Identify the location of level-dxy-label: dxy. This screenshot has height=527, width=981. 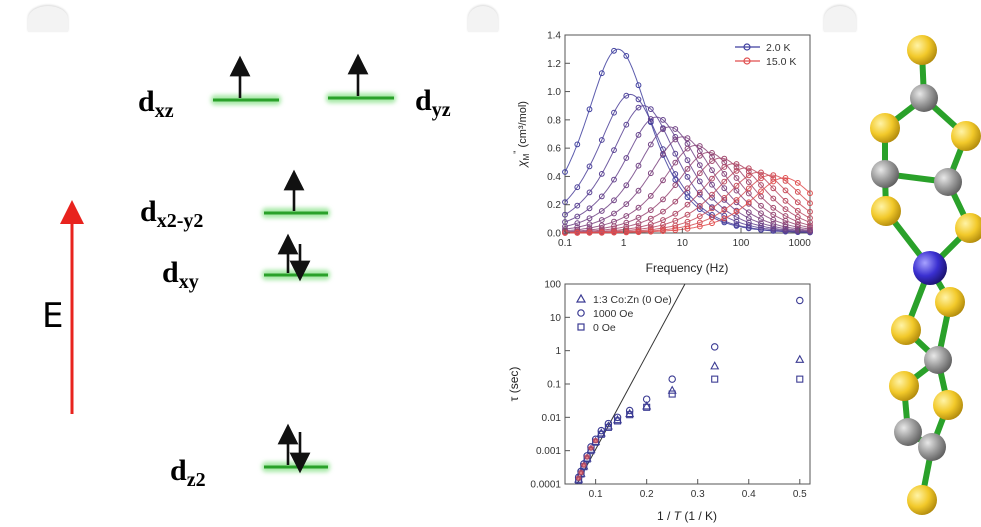
(180, 274).